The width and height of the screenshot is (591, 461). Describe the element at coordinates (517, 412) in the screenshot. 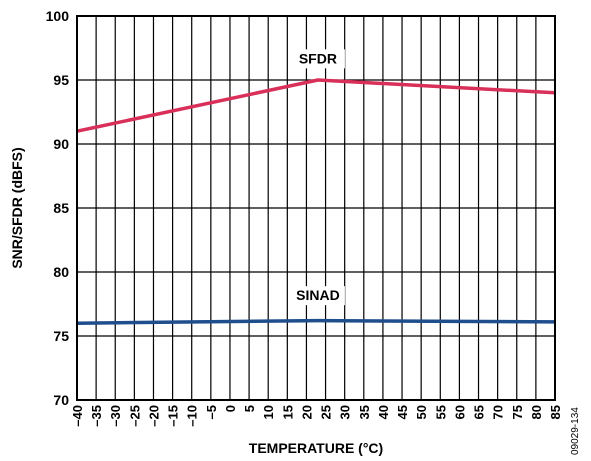

I see `x-tick-label: 75` at that location.